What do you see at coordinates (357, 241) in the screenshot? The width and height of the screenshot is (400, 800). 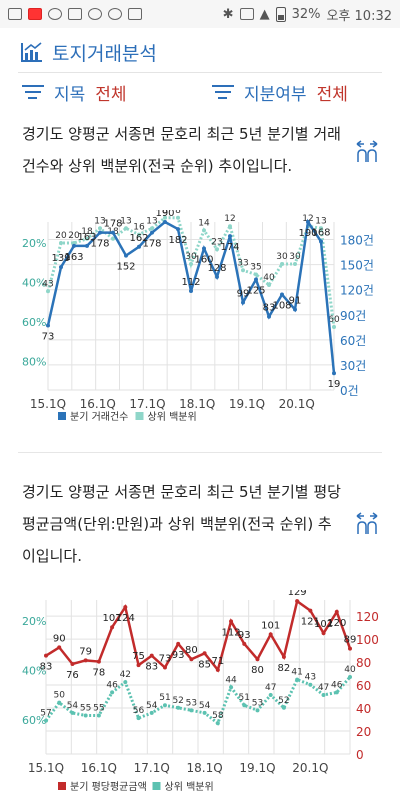 I see `right-axis-tick: 180건` at bounding box center [357, 241].